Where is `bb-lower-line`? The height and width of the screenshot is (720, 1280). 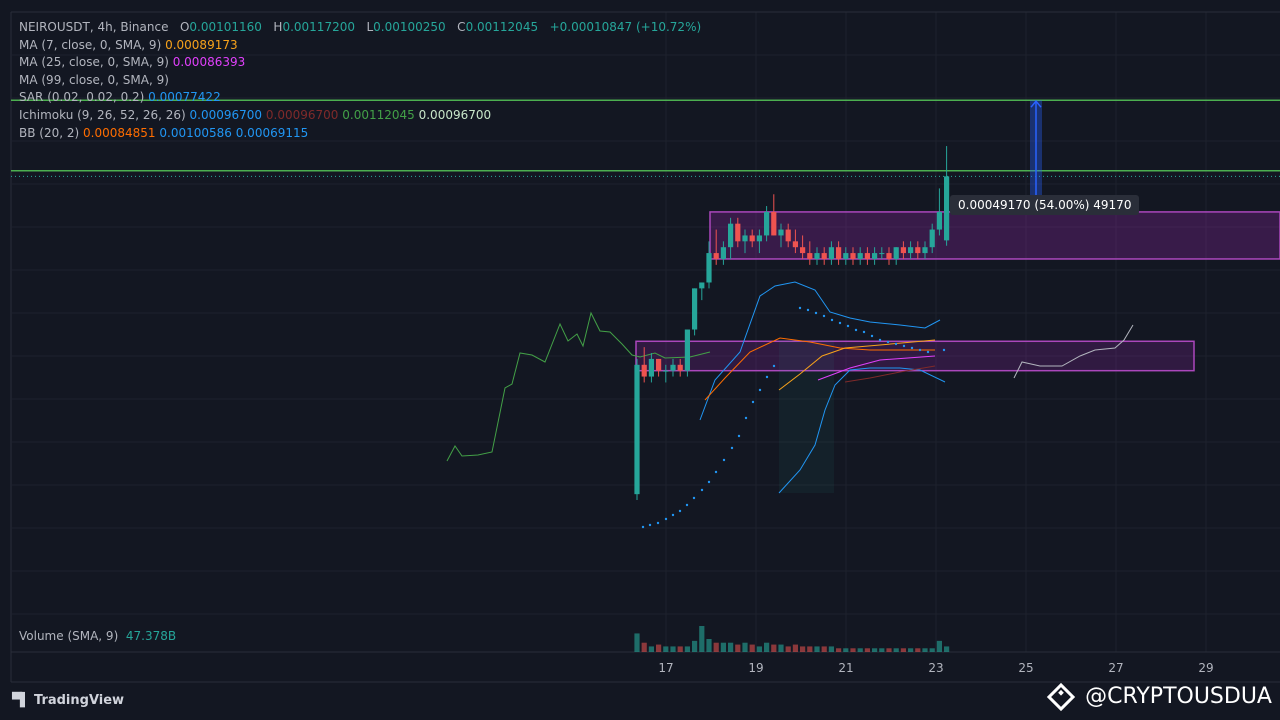 bb-lower-line is located at coordinates (862, 430).